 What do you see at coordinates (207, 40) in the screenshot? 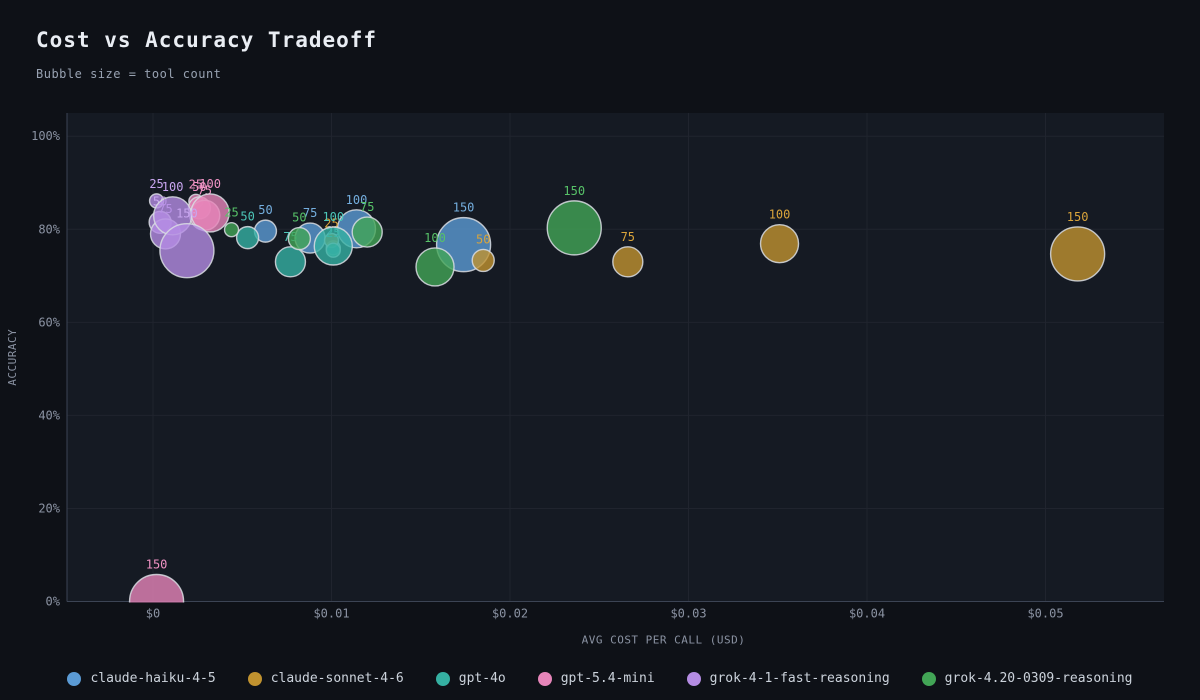
I see `chart-title: Cost vs Accuracy Tradeoff` at bounding box center [207, 40].